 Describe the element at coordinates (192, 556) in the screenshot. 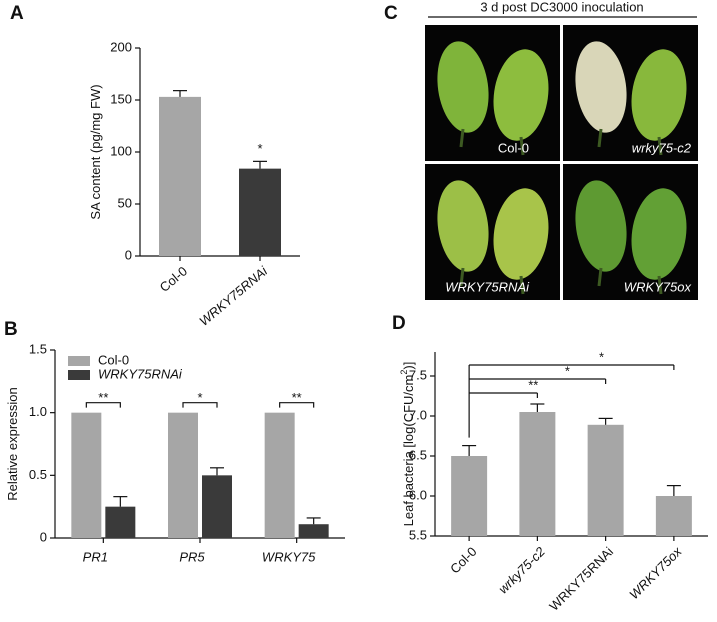

I see `x-tick-label: PR5` at that location.